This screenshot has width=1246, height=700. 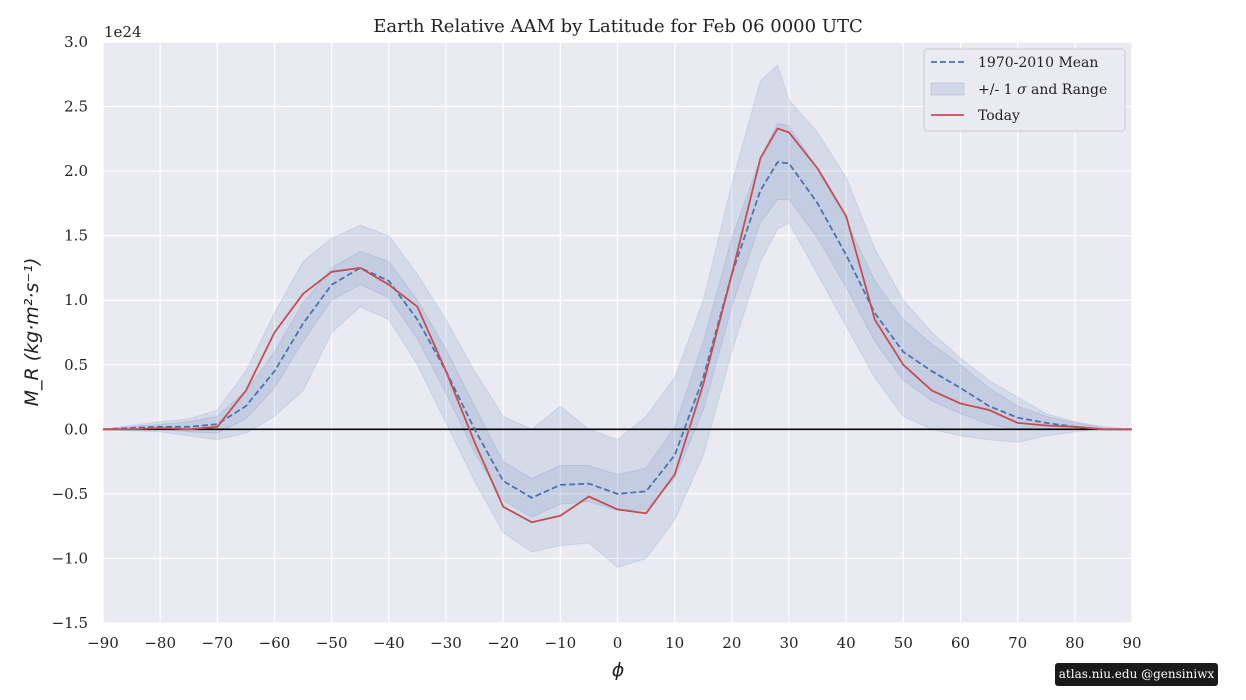 What do you see at coordinates (218, 643) in the screenshot?
I see `x-tick-label: −70` at bounding box center [218, 643].